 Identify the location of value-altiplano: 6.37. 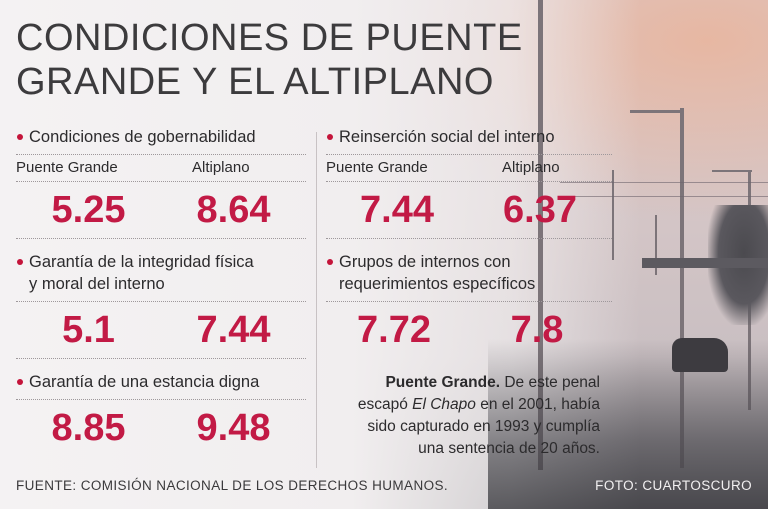
(540, 209).